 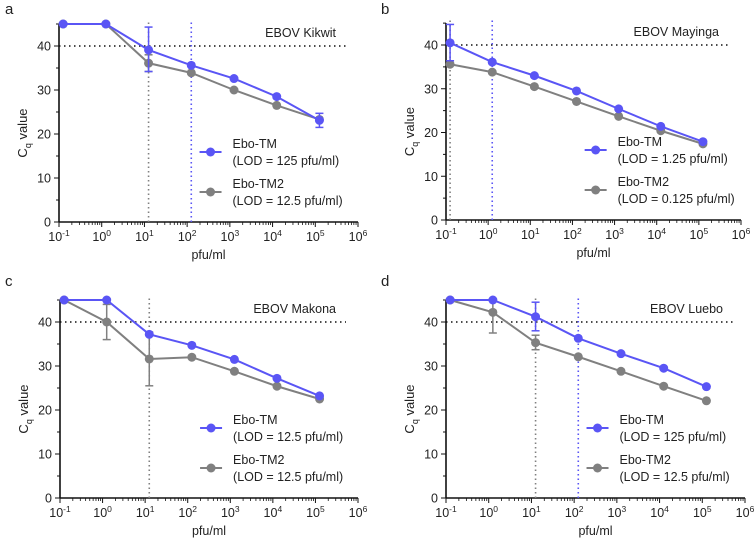 What do you see at coordinates (23, 428) in the screenshot?
I see `y-label-main: C` at bounding box center [23, 428].